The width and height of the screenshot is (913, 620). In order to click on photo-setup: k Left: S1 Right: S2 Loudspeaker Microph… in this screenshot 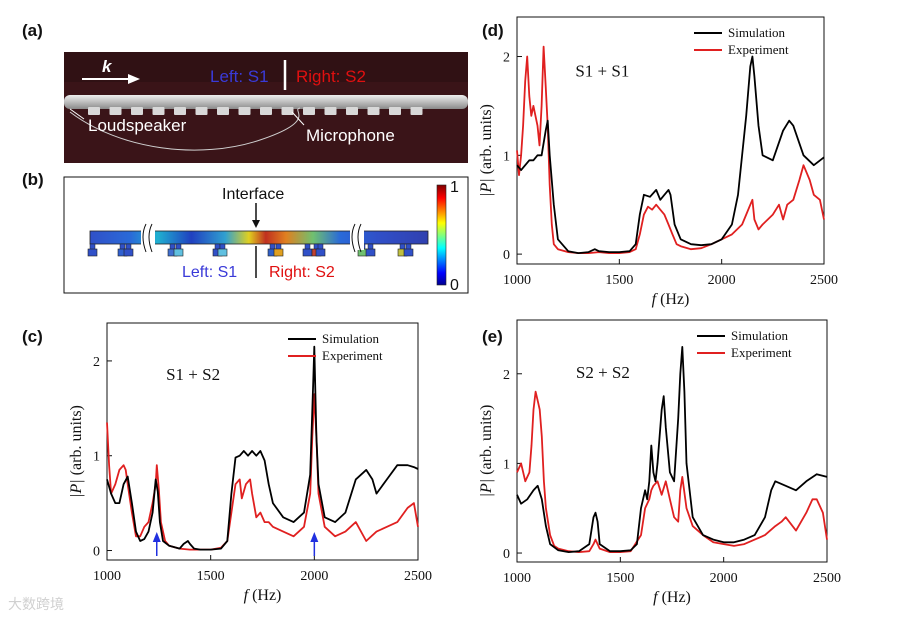, I will do `click(266, 107)`.